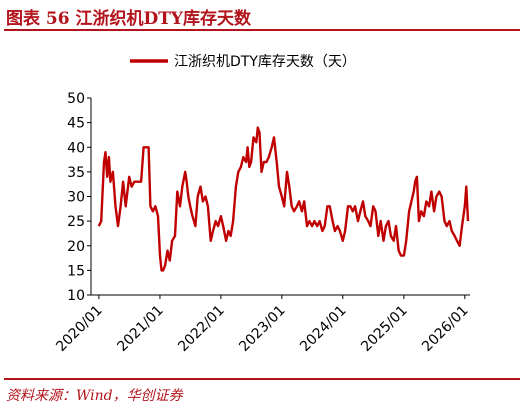 The width and height of the screenshot is (524, 413). Describe the element at coordinates (140, 329) in the screenshot. I see `x-tick-label: 2021/01` at that location.